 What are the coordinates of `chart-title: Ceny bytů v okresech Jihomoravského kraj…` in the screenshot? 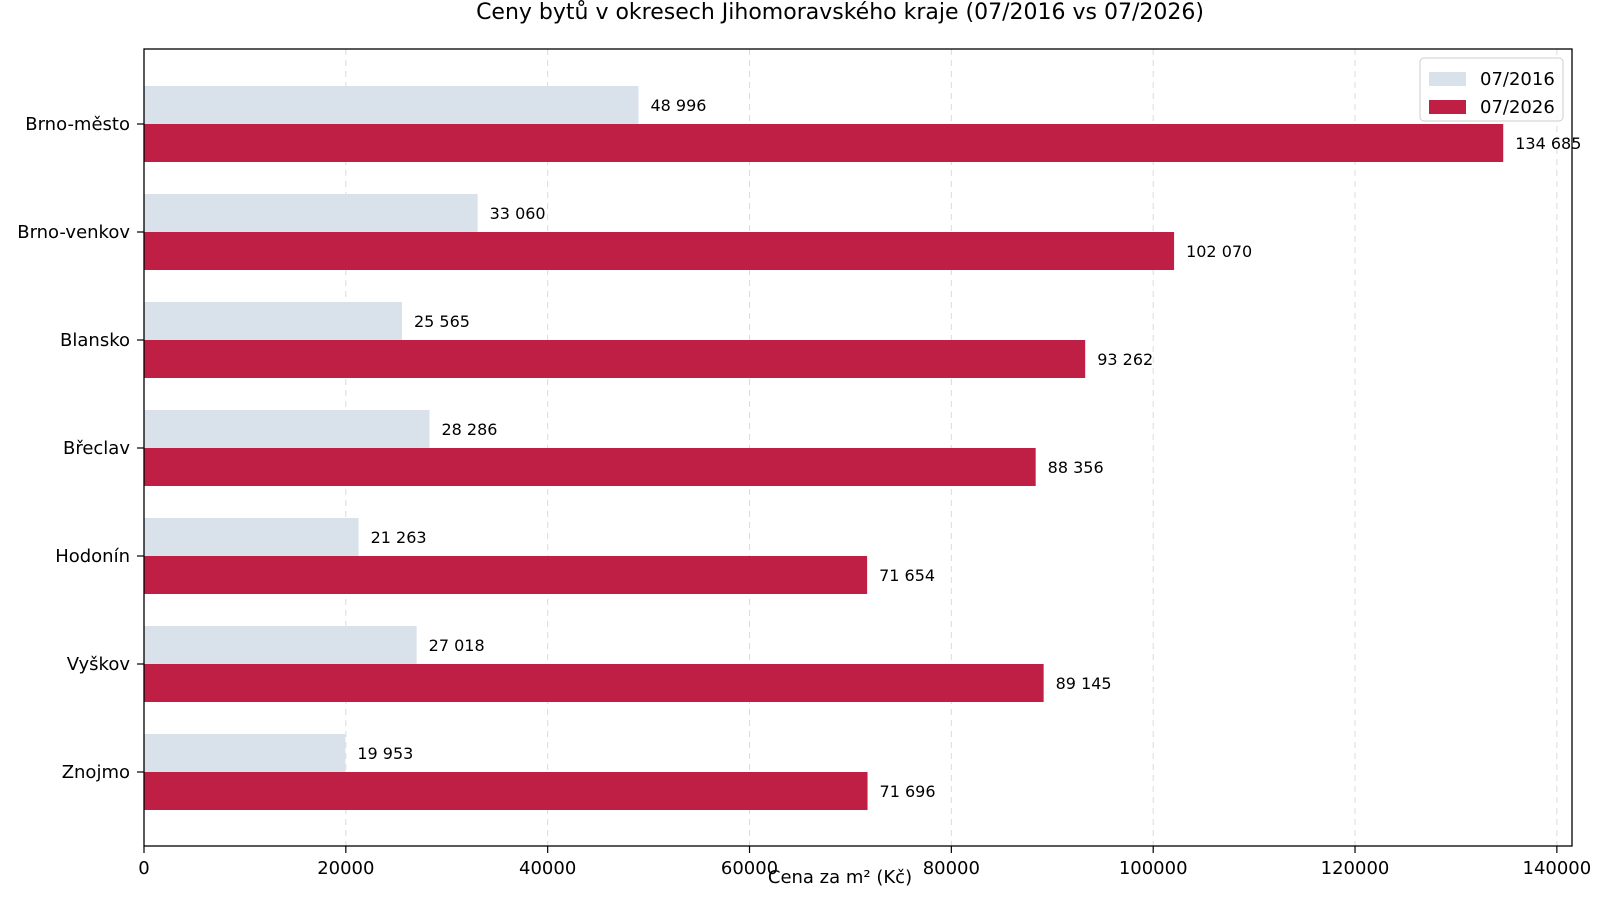 It's located at (840, 12).